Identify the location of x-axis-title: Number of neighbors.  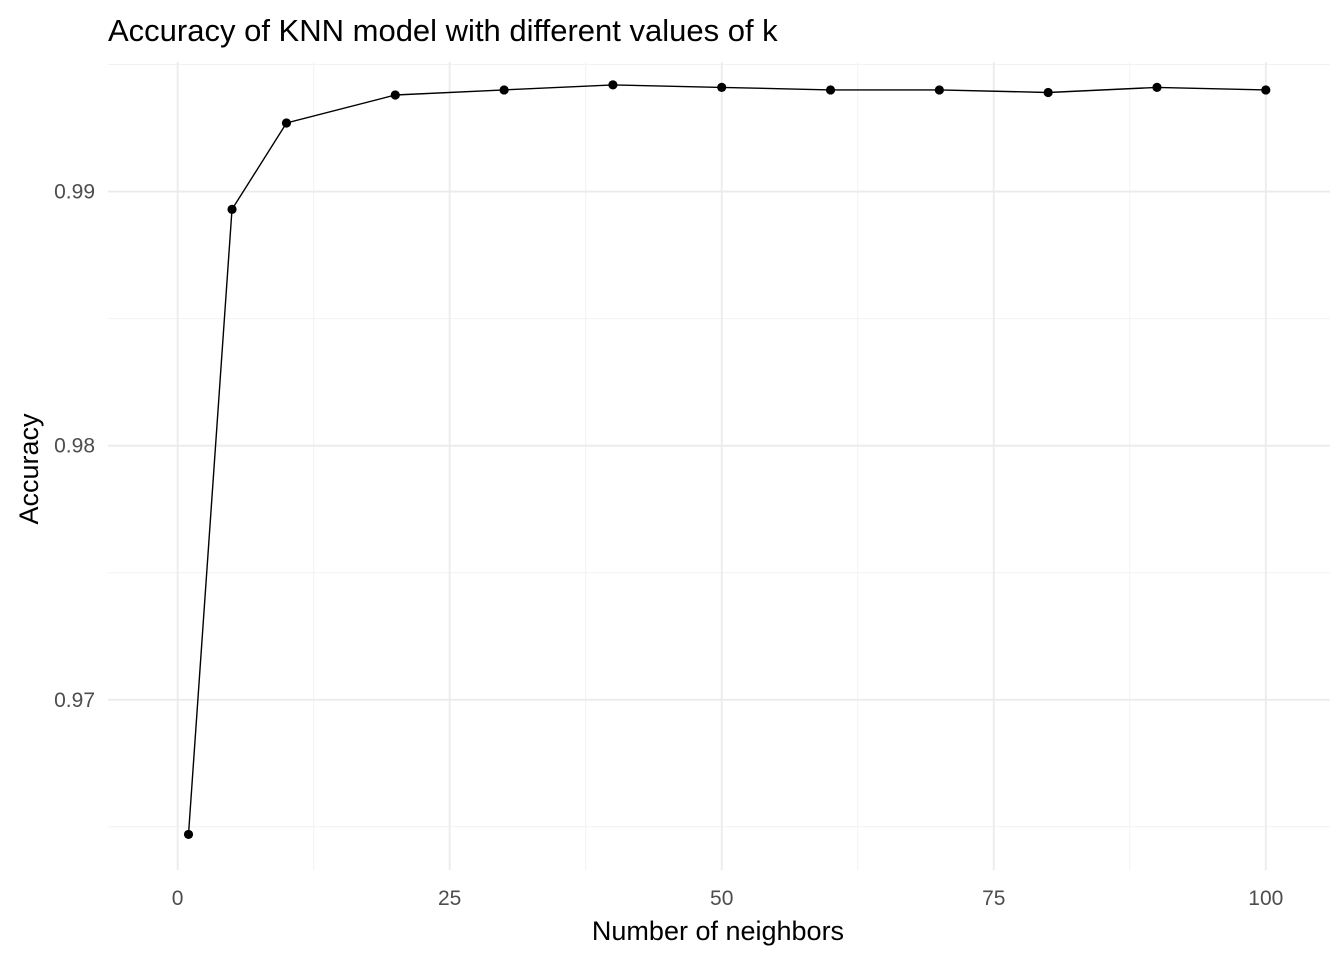
(718, 931).